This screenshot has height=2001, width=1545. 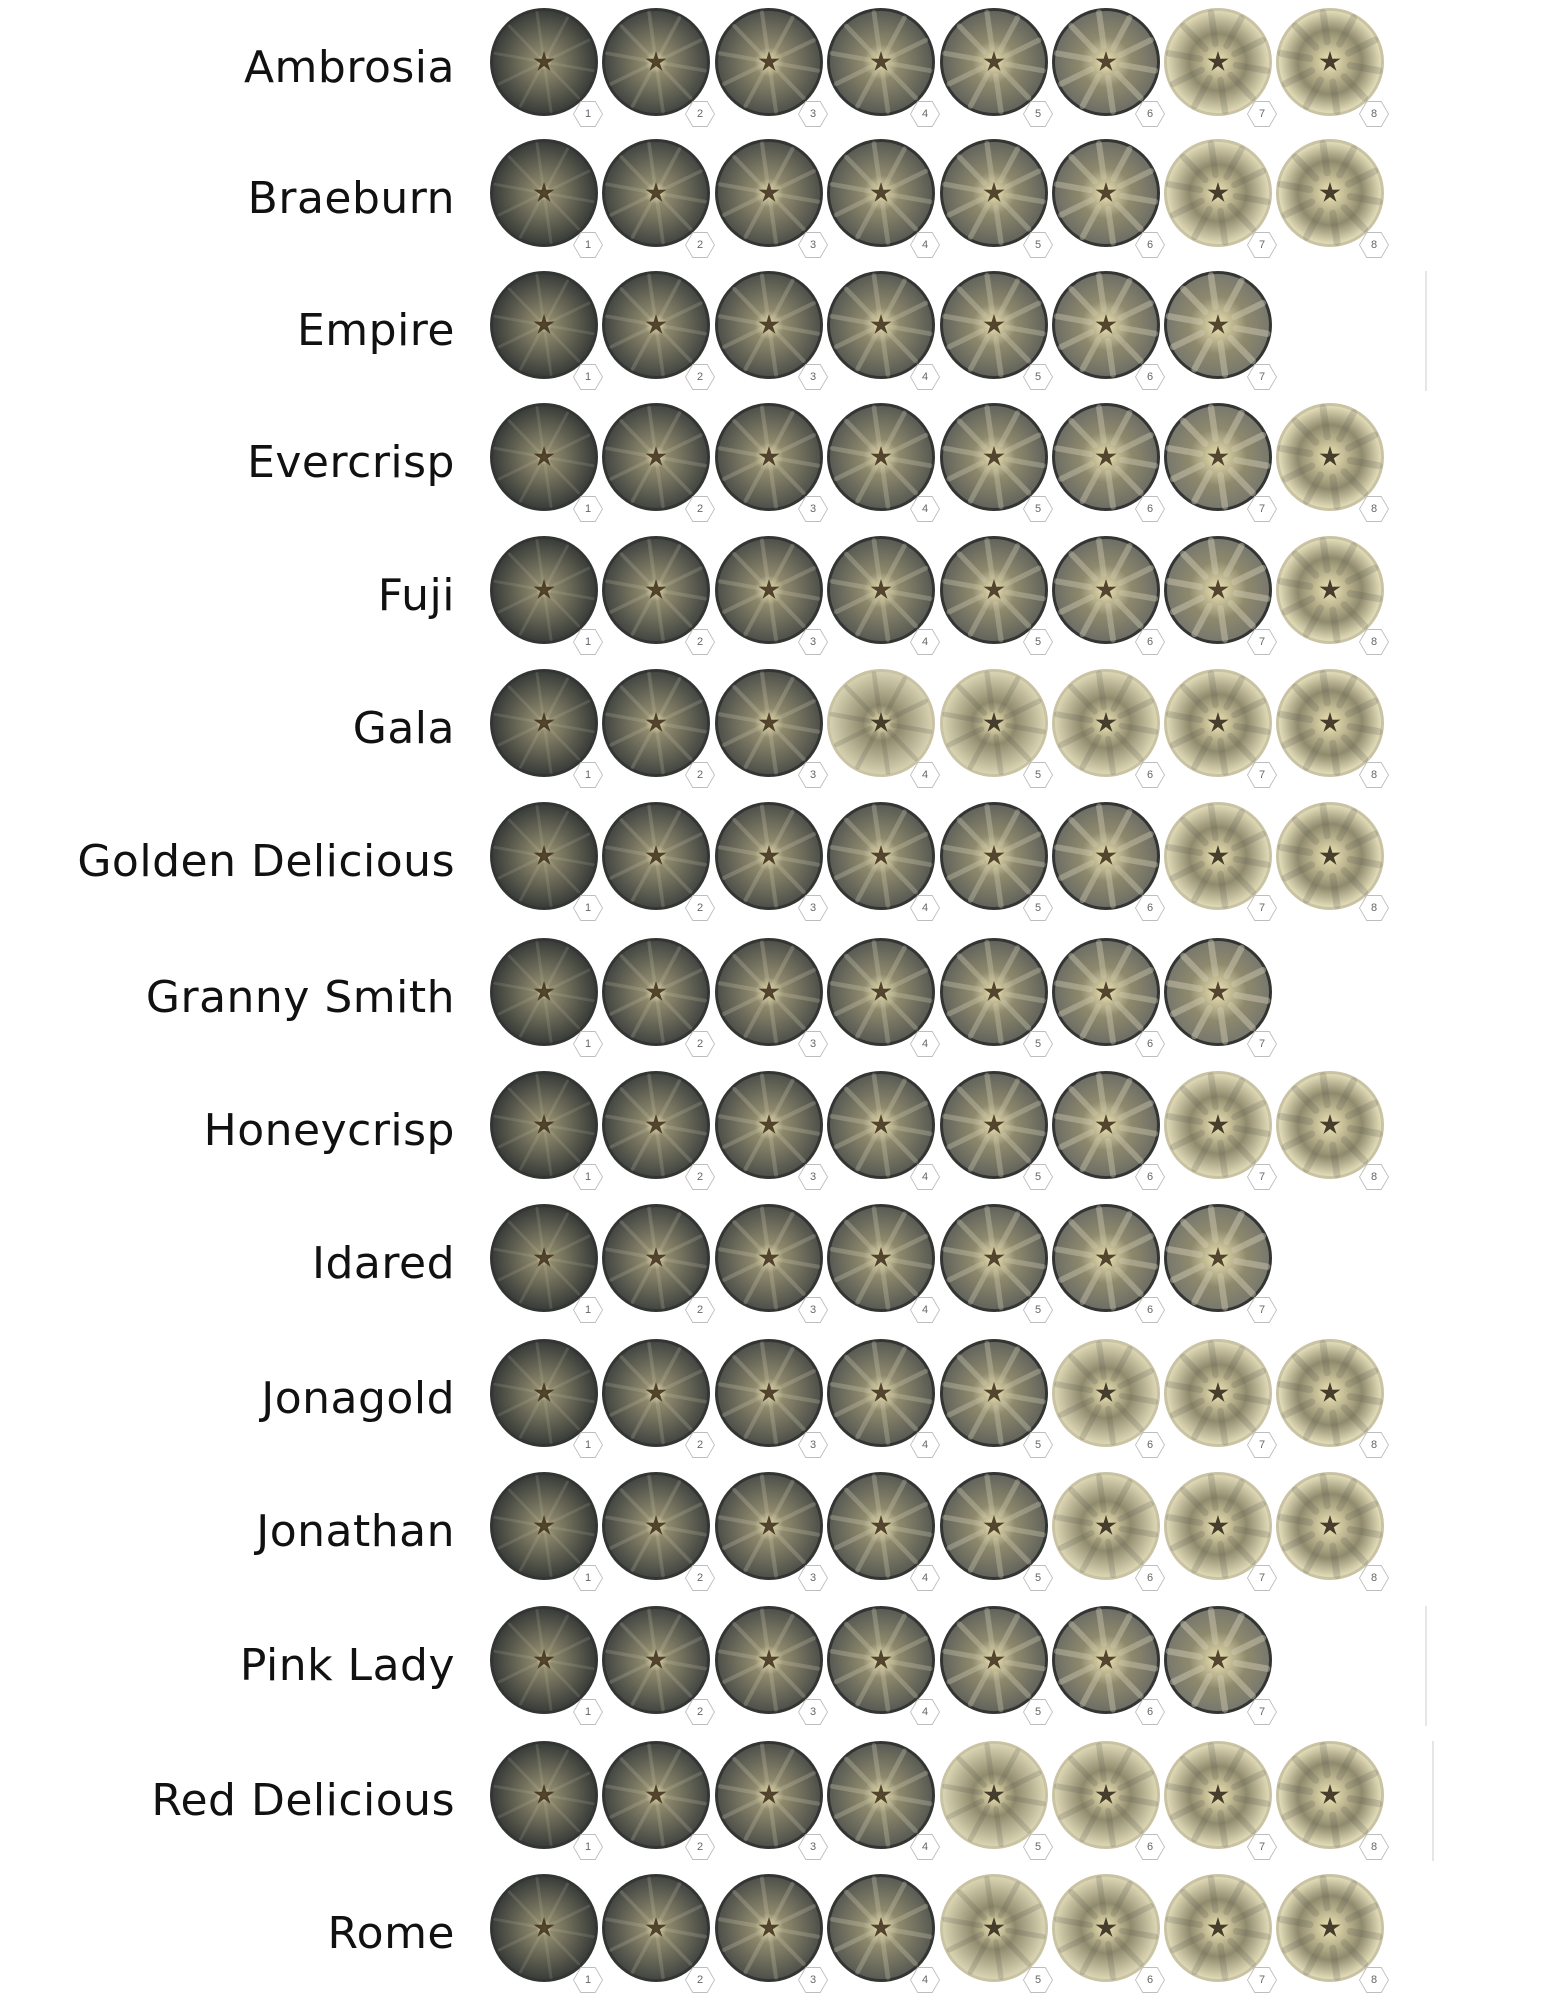 What do you see at coordinates (772, 862) in the screenshot?
I see `variety-row: Golden Delicious 1 2 3 4 5 6 7 8` at bounding box center [772, 862].